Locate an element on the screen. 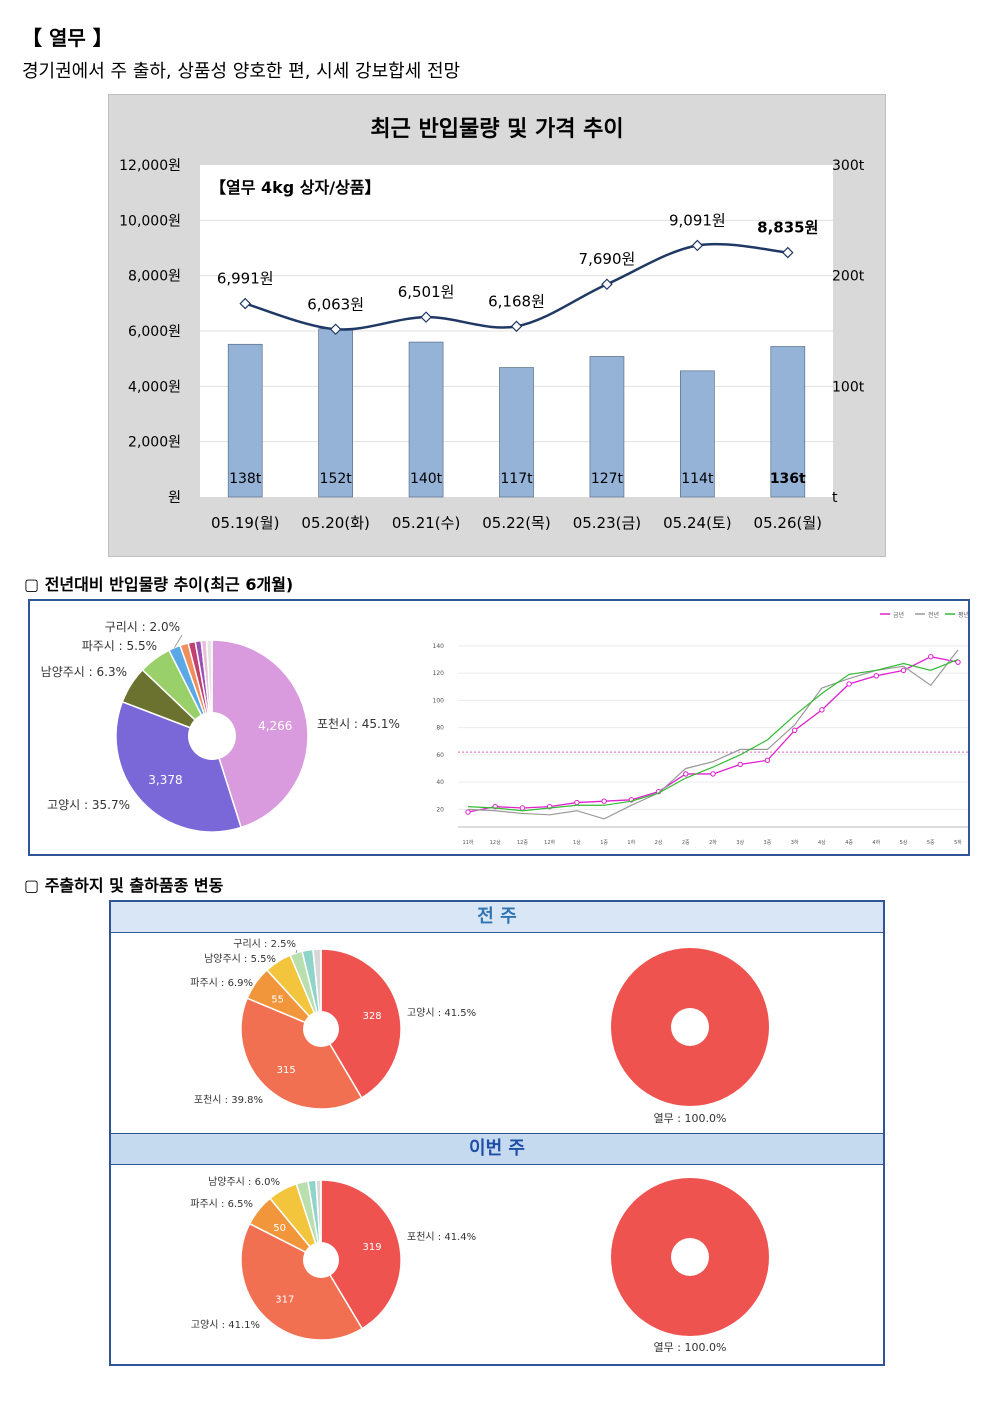 This screenshot has width=992, height=1403. pie-slice-value: 319 is located at coordinates (372, 1247).